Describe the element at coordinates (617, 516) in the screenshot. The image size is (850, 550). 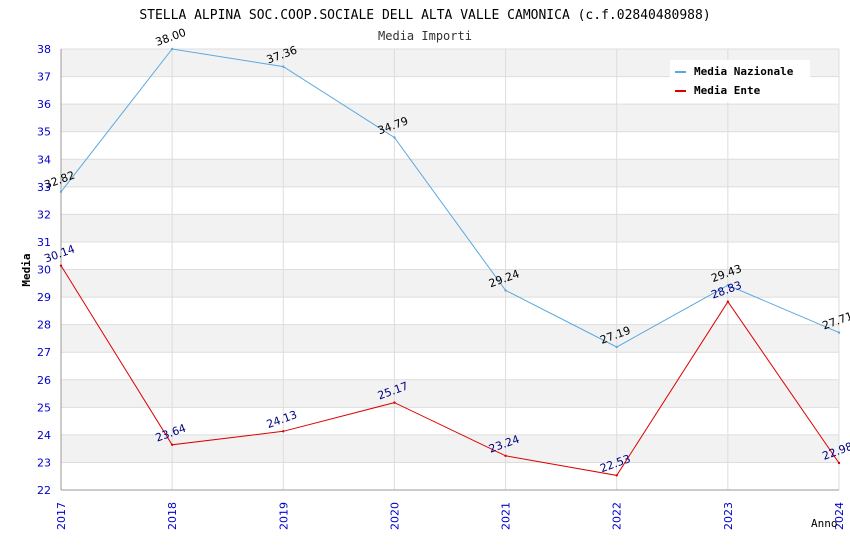
I see `x-tick-label: 2022` at that location.